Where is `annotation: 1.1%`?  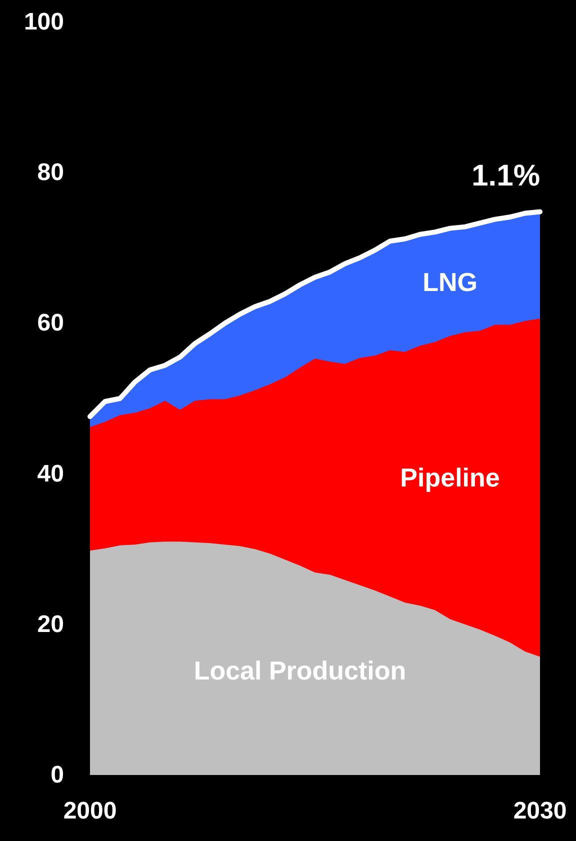
annotation: 1.1% is located at coordinates (506, 175).